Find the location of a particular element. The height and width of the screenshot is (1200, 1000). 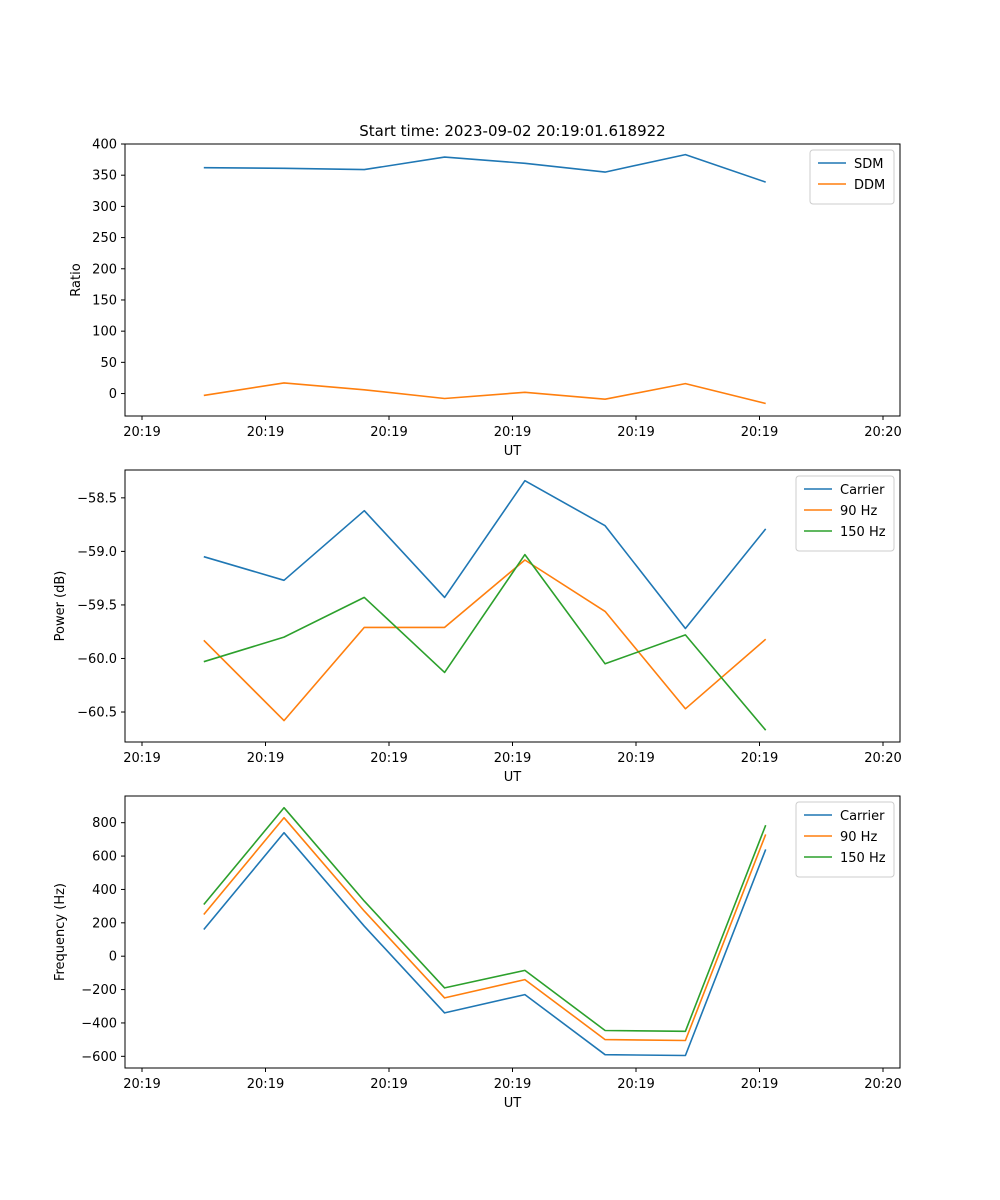

y-tick-label: −60.5 is located at coordinates (97, 713).